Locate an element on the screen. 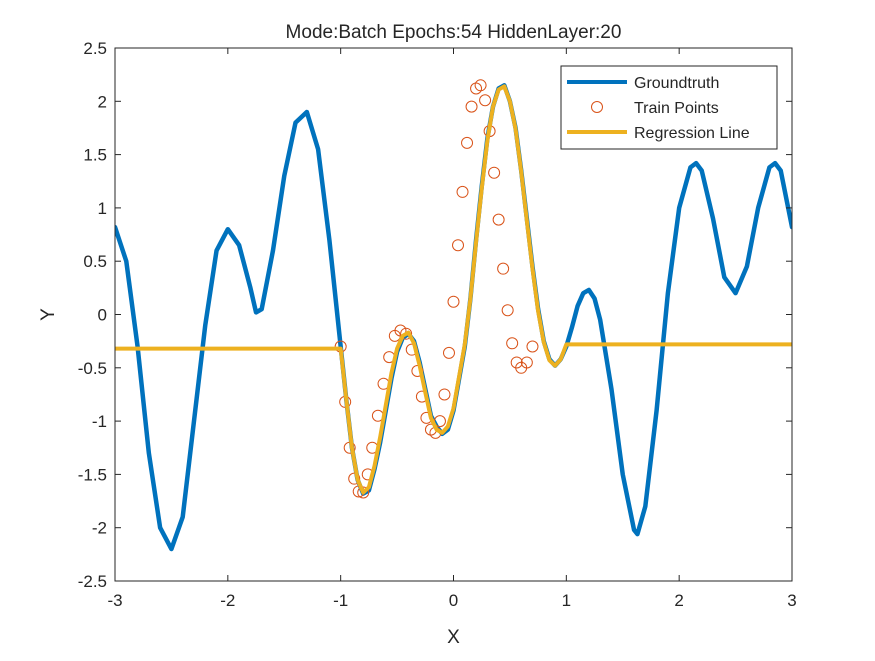  x-tick-label: -3 is located at coordinates (114, 600).